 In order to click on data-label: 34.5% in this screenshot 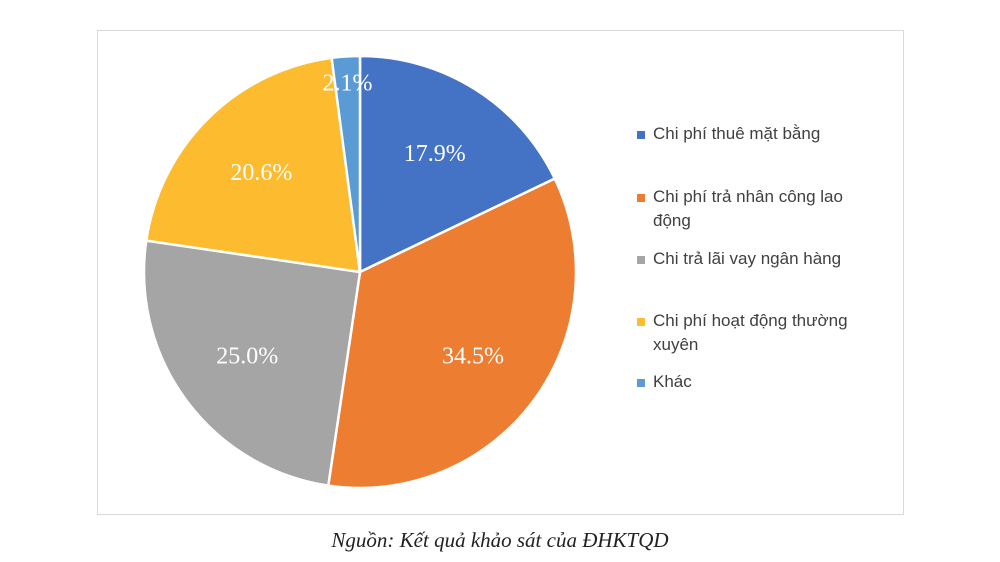, I will do `click(473, 356)`.